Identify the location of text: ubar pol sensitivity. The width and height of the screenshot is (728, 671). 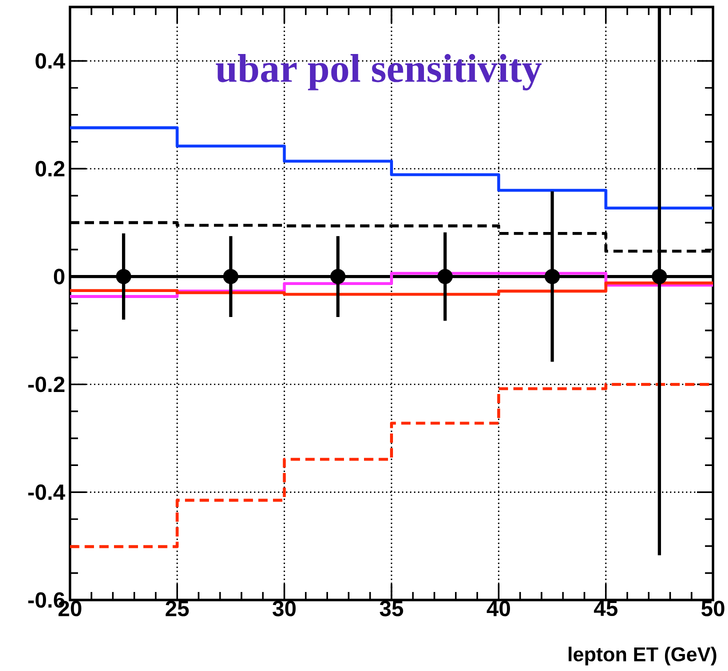
(379, 72).